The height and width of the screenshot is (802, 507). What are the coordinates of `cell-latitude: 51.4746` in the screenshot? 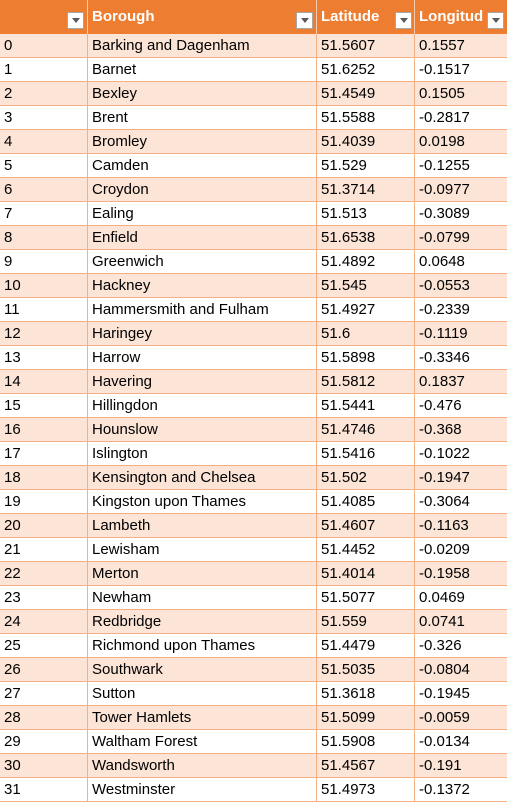 It's located at (366, 430).